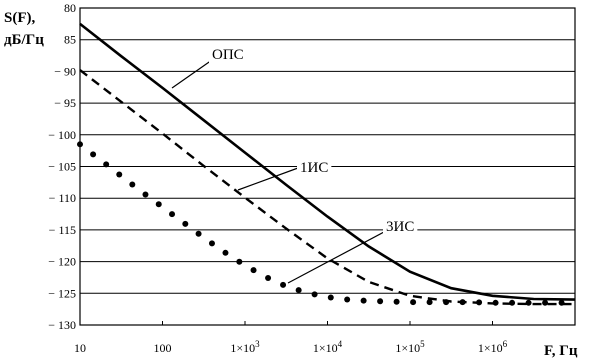  What do you see at coordinates (70, 8) in the screenshot?
I see `y-tick-label: 80` at bounding box center [70, 8].